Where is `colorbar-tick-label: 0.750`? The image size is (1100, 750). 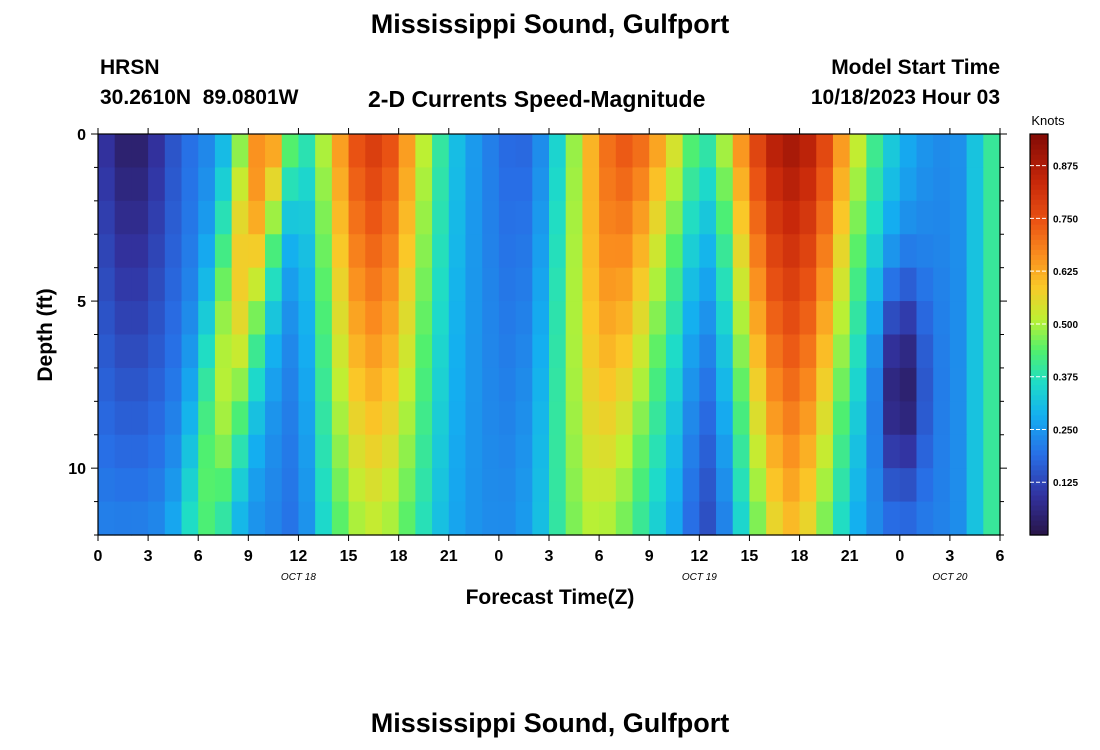
colorbar-tick-label: 0.750 is located at coordinates (1065, 219).